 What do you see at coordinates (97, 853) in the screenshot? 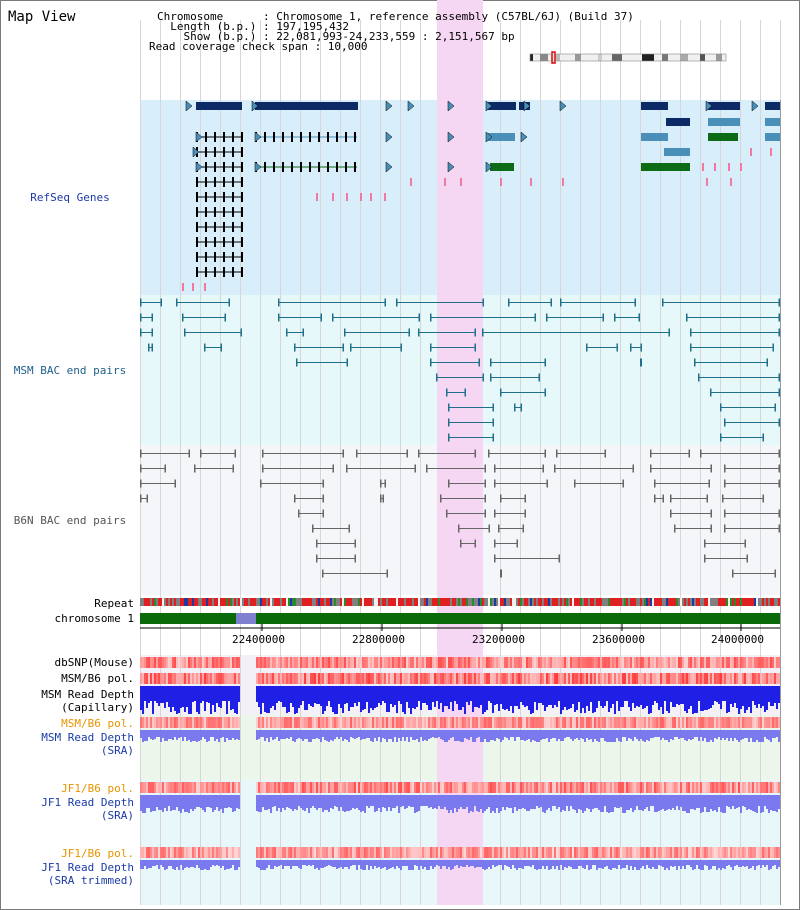
I see `track-label-jf1-b6-pol-2: JF1/B6 pol.` at bounding box center [97, 853].